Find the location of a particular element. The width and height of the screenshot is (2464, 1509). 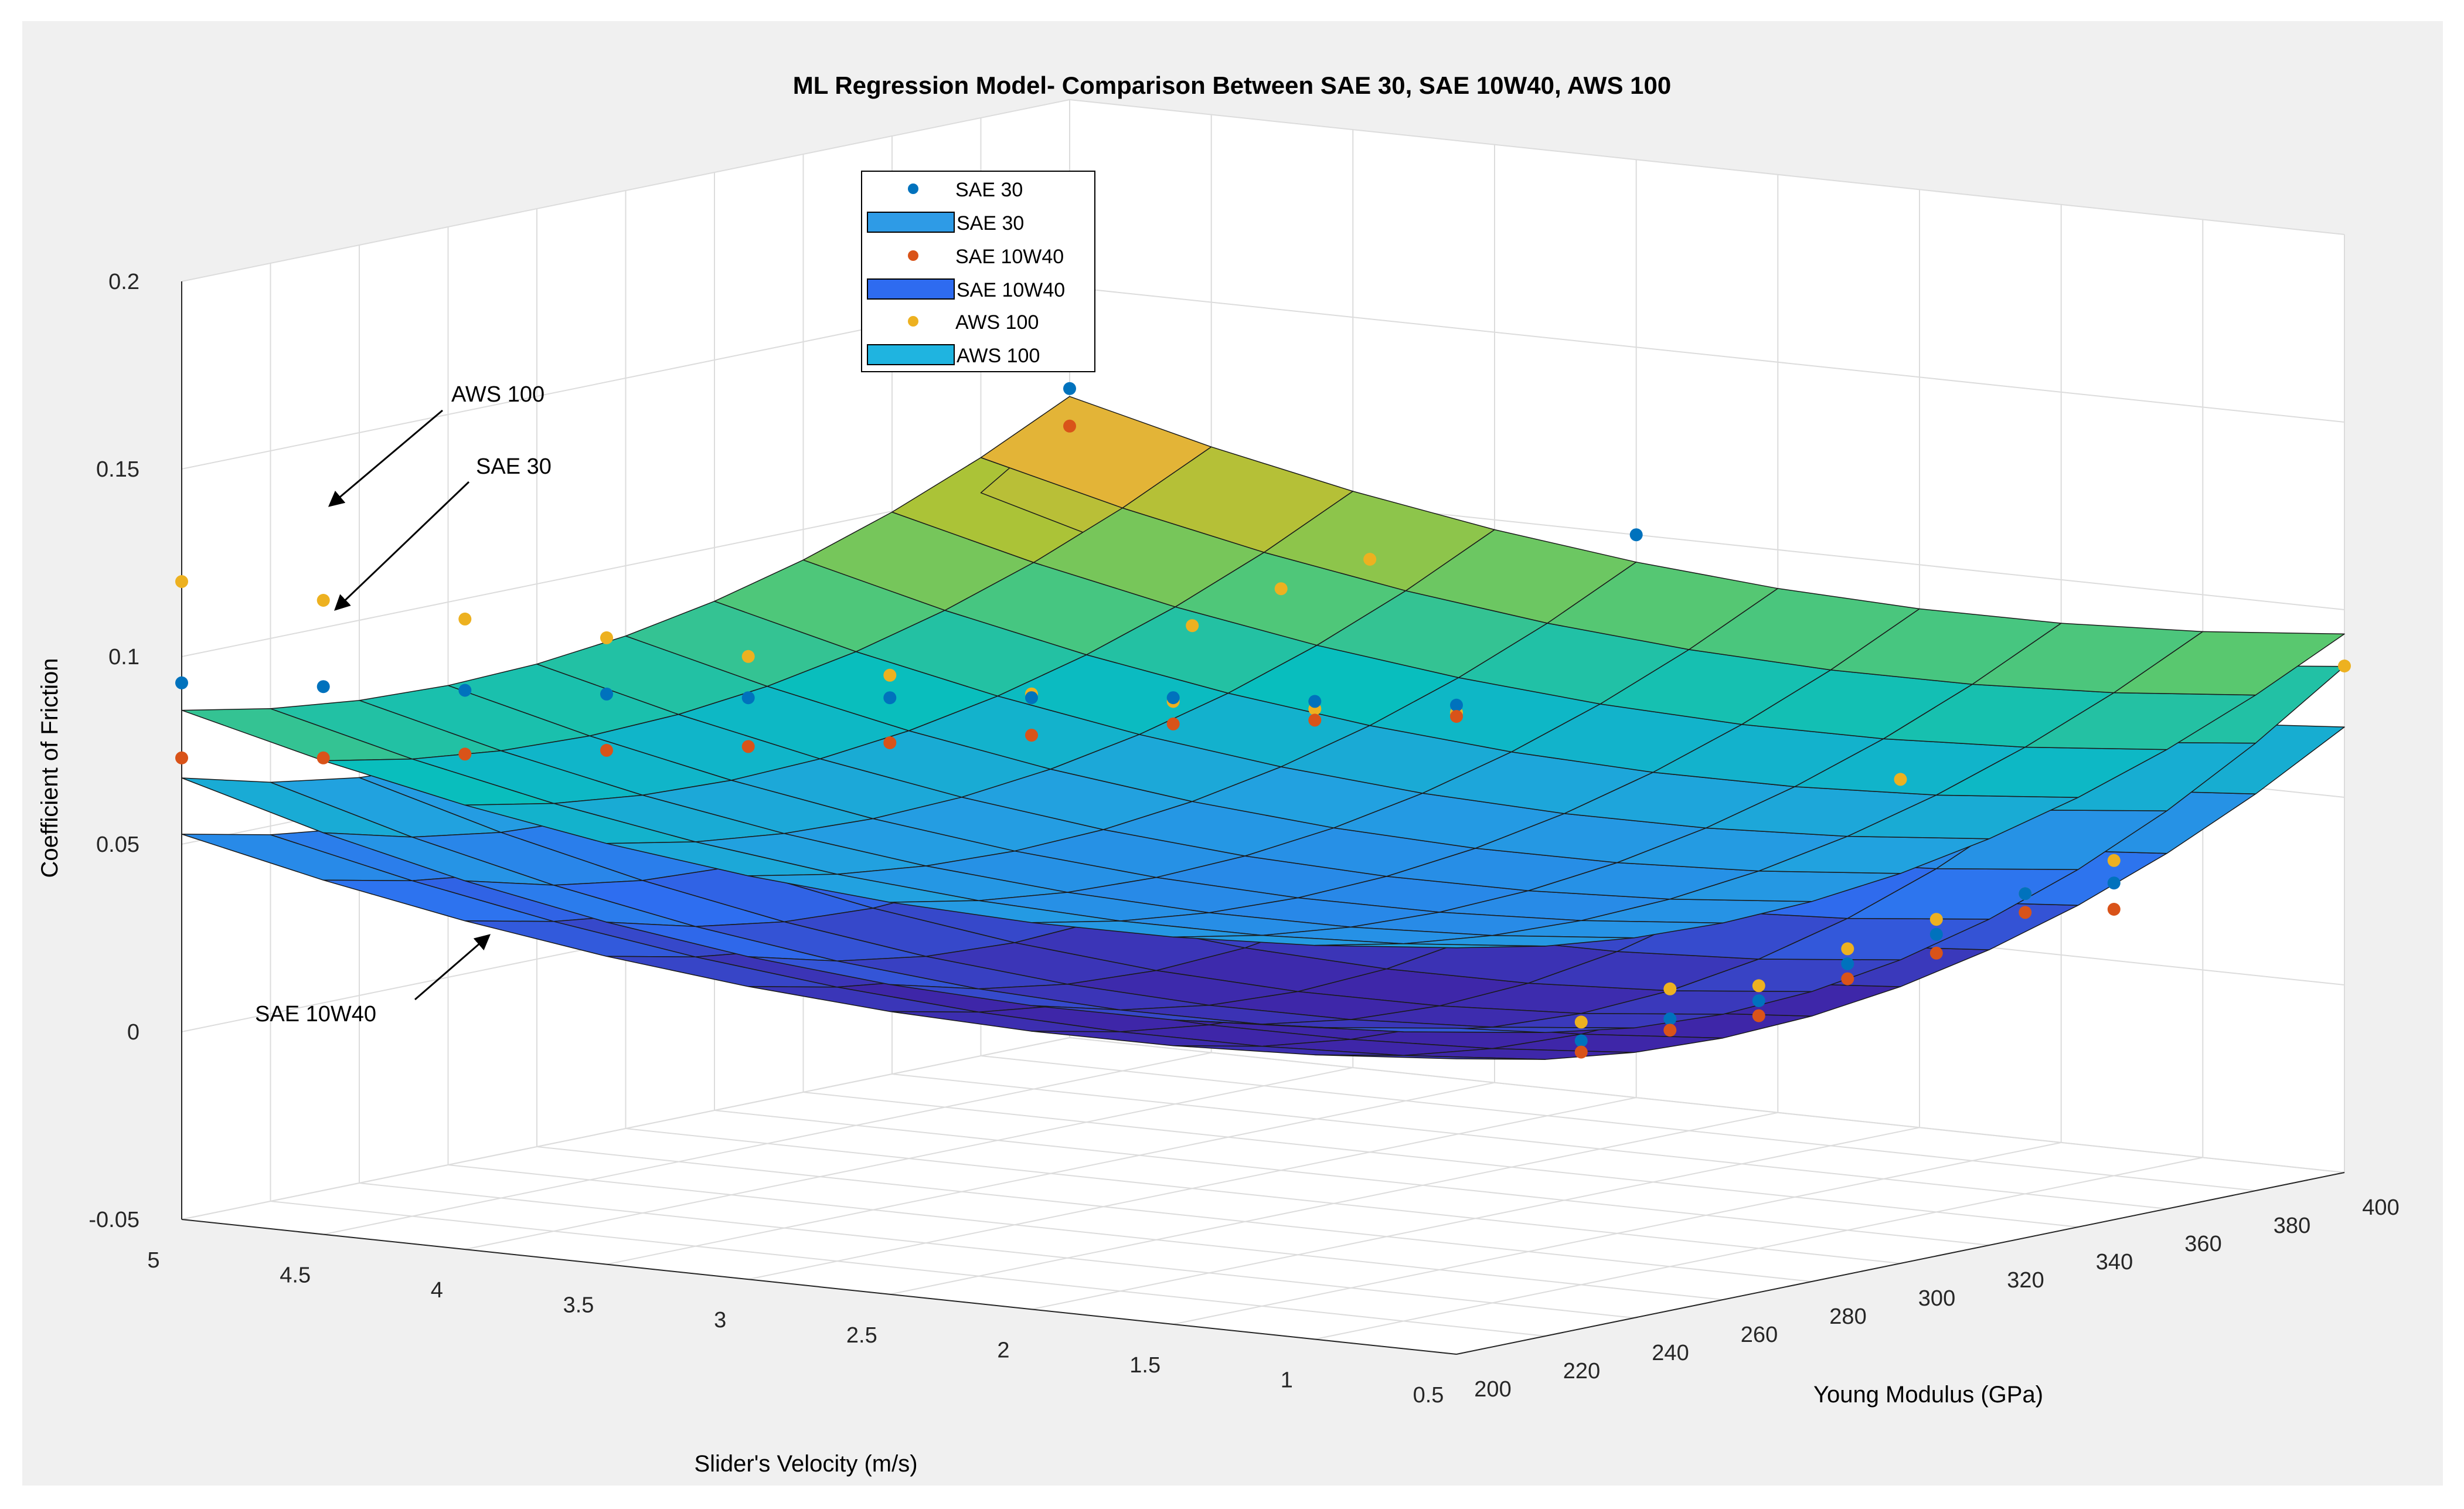

z-tick-label-3: 0.1 is located at coordinates (123, 657).